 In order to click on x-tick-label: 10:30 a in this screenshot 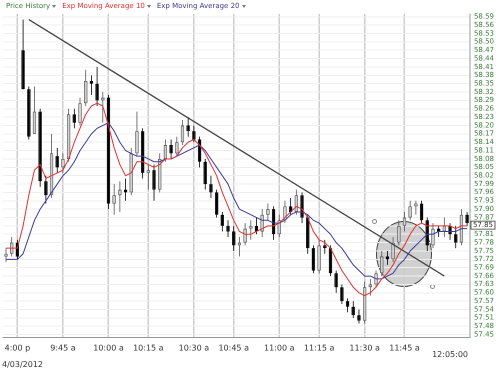, I will do `click(194, 347)`.